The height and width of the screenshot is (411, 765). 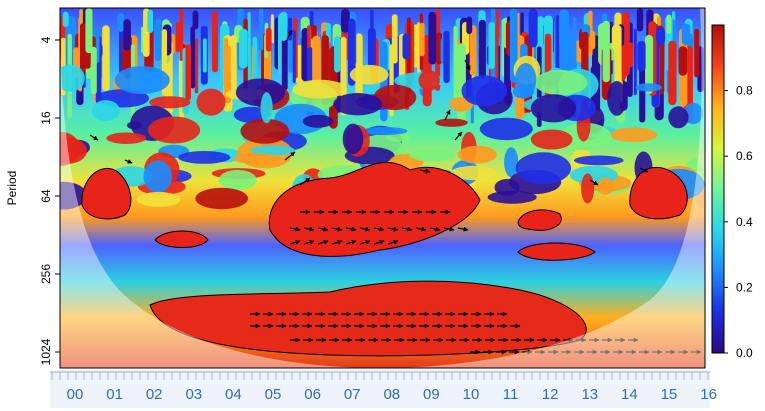 I want to click on x-tick-label: 01, so click(x=114, y=394).